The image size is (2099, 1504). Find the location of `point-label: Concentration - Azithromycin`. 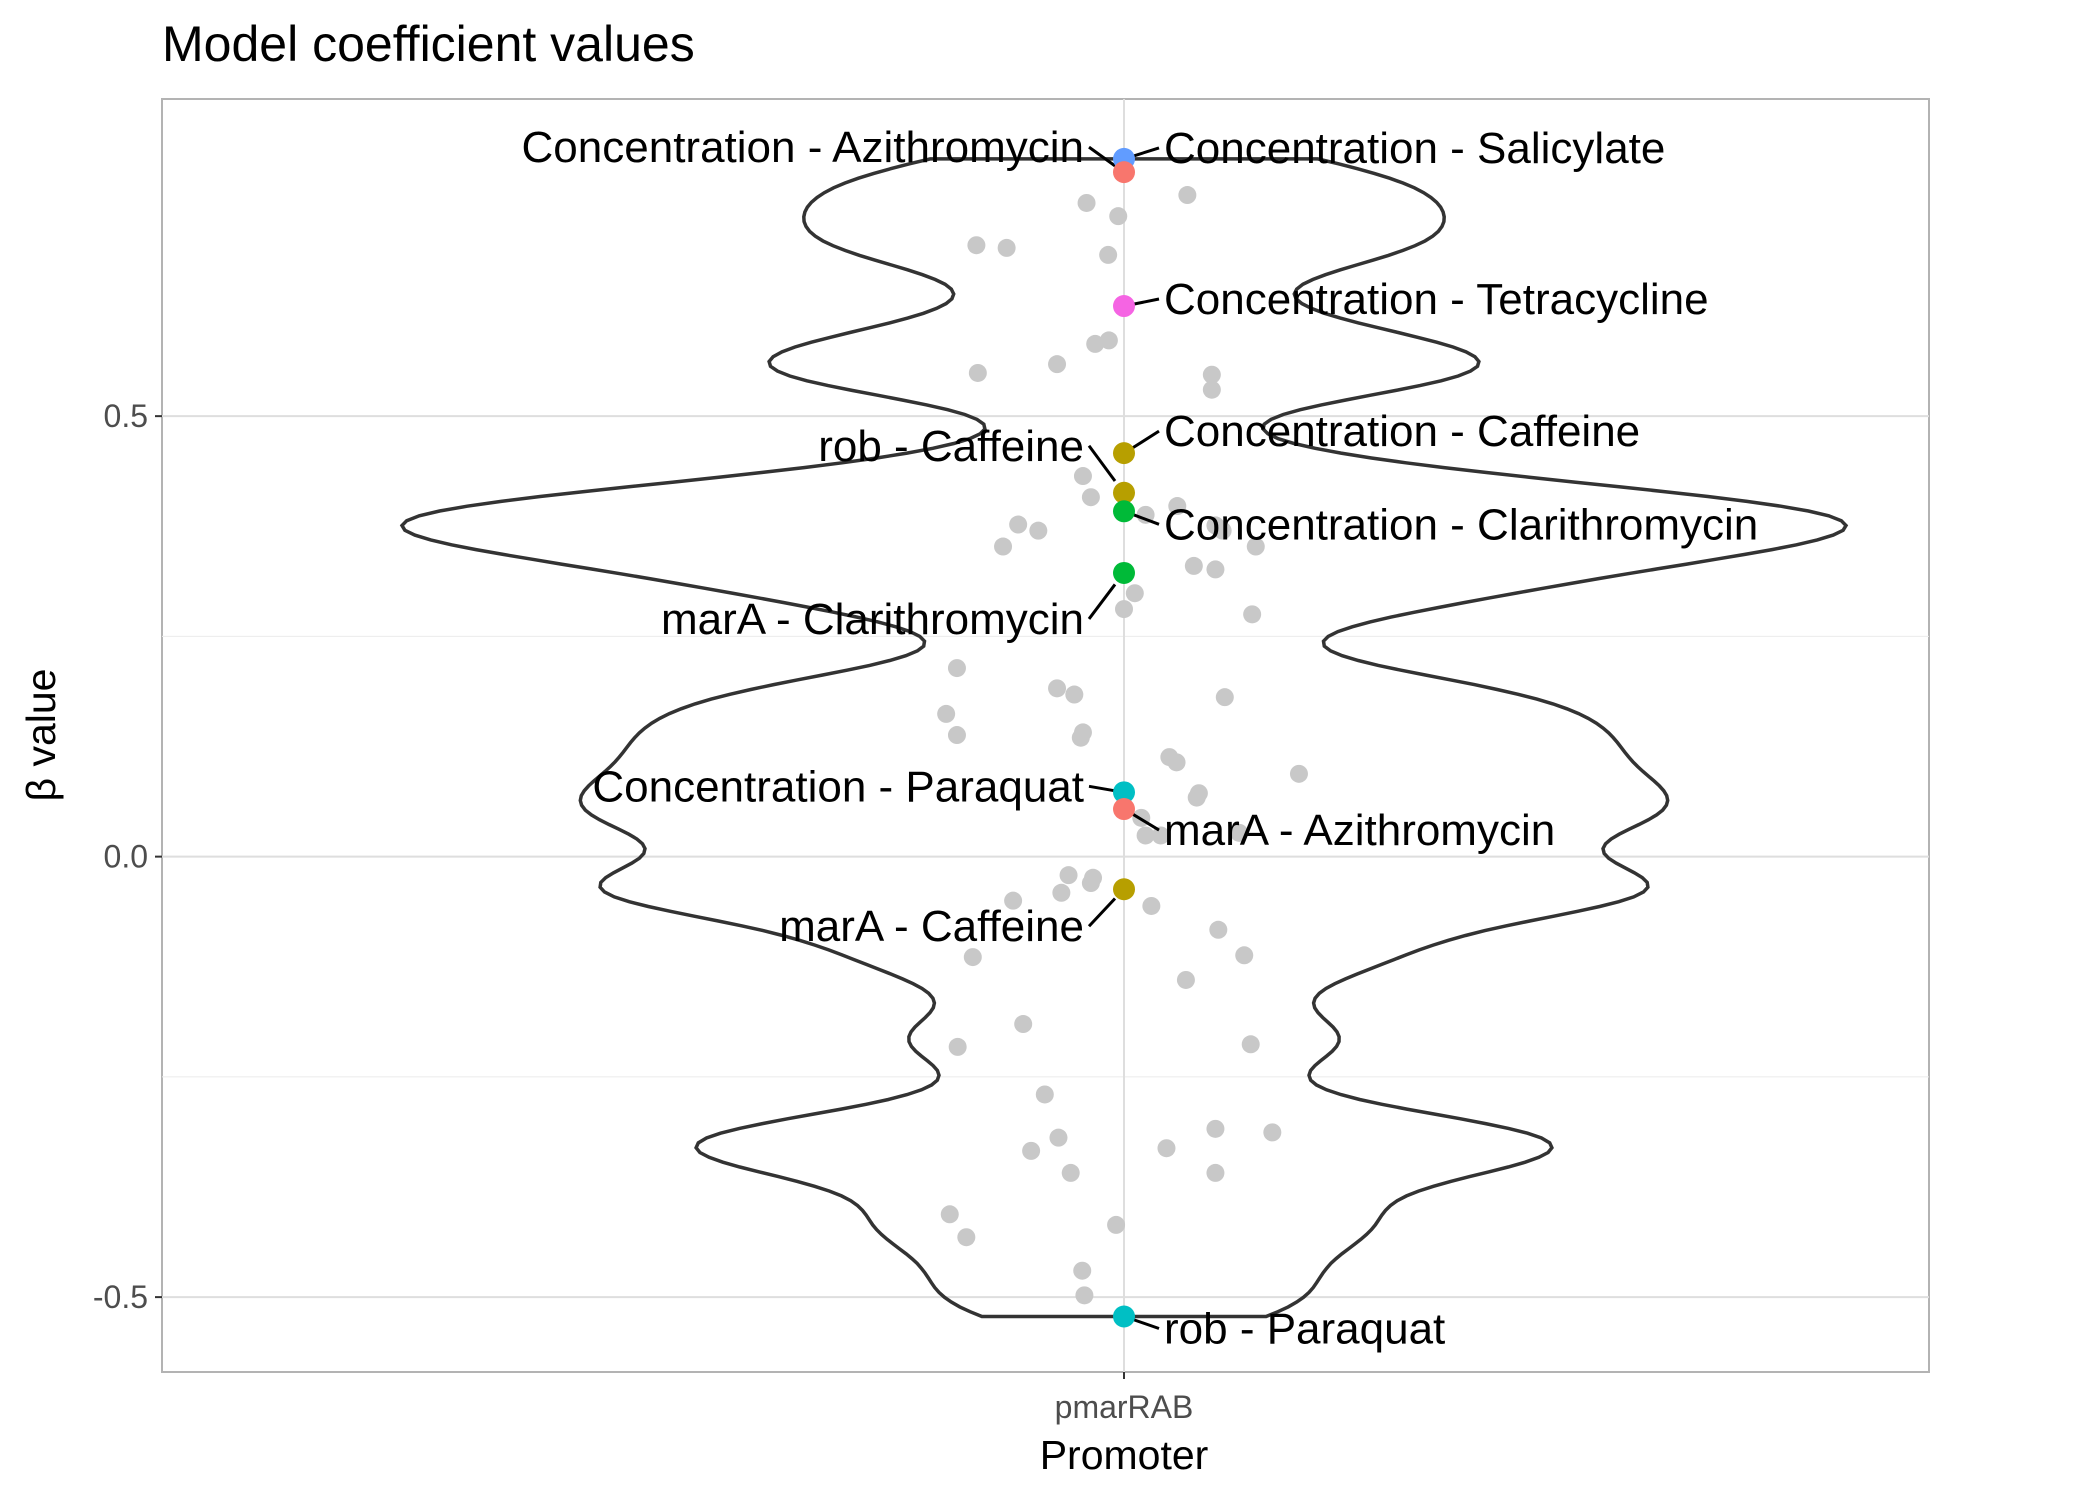

point-label: Concentration - Azithromycin is located at coordinates (803, 147).